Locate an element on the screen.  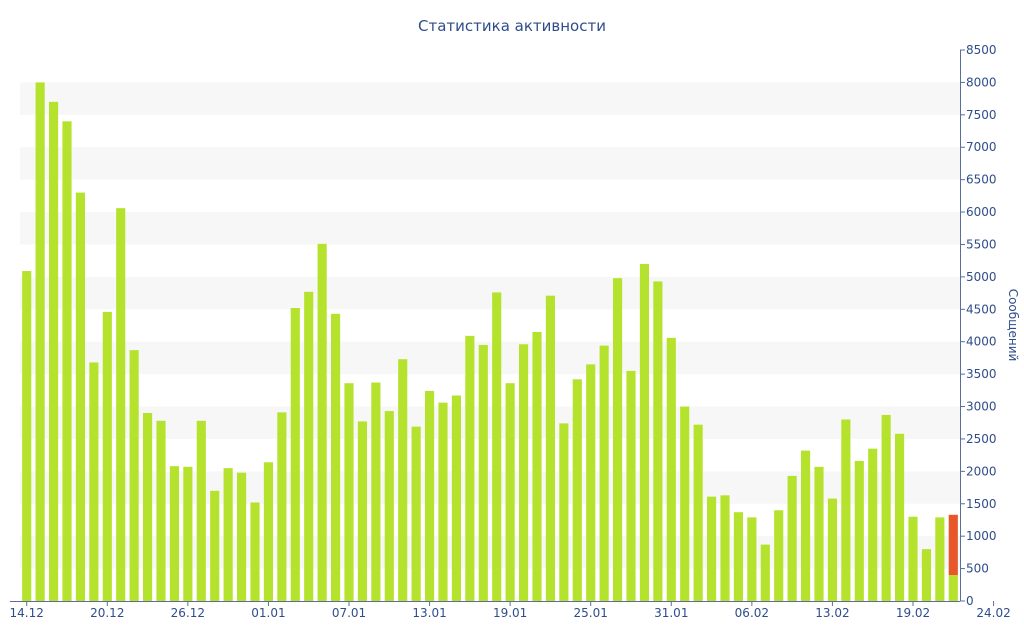
bar-highlight is located at coordinates (953, 545).